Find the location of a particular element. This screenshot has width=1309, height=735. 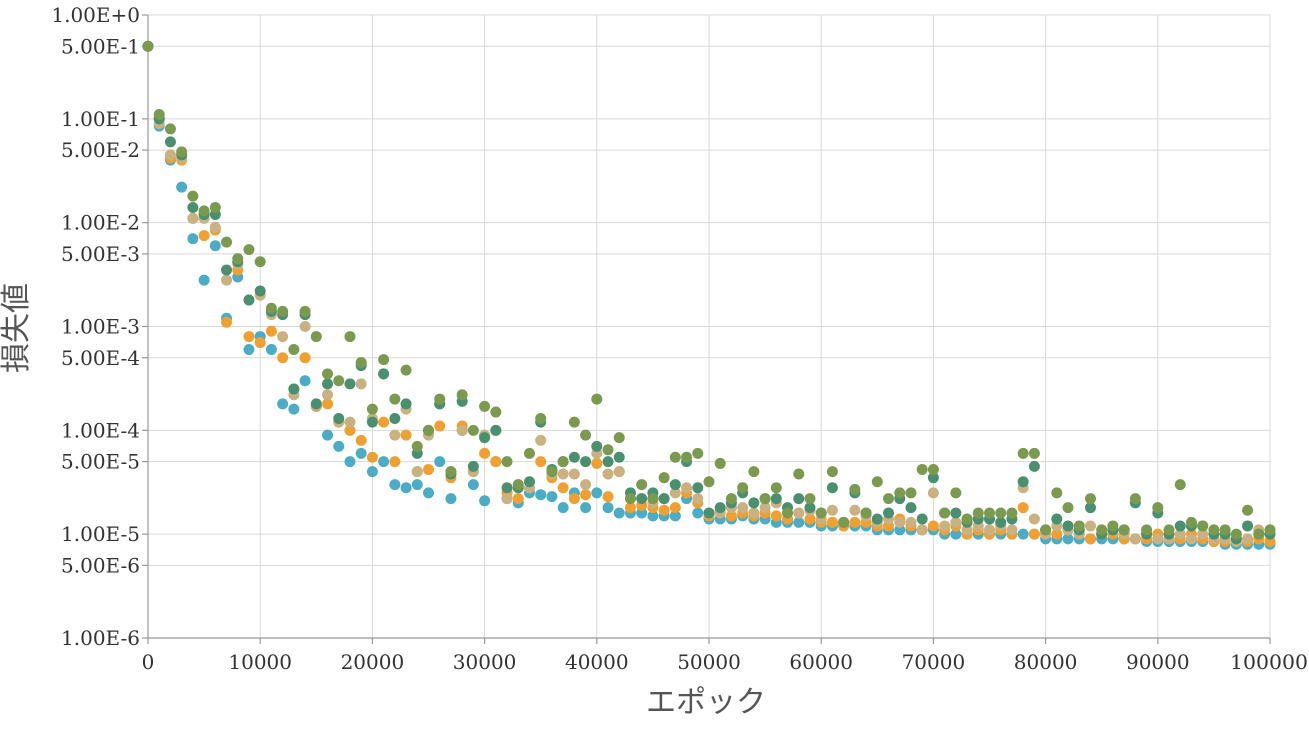

y-tick-label: 5.00E-2 is located at coordinates (100, 150).